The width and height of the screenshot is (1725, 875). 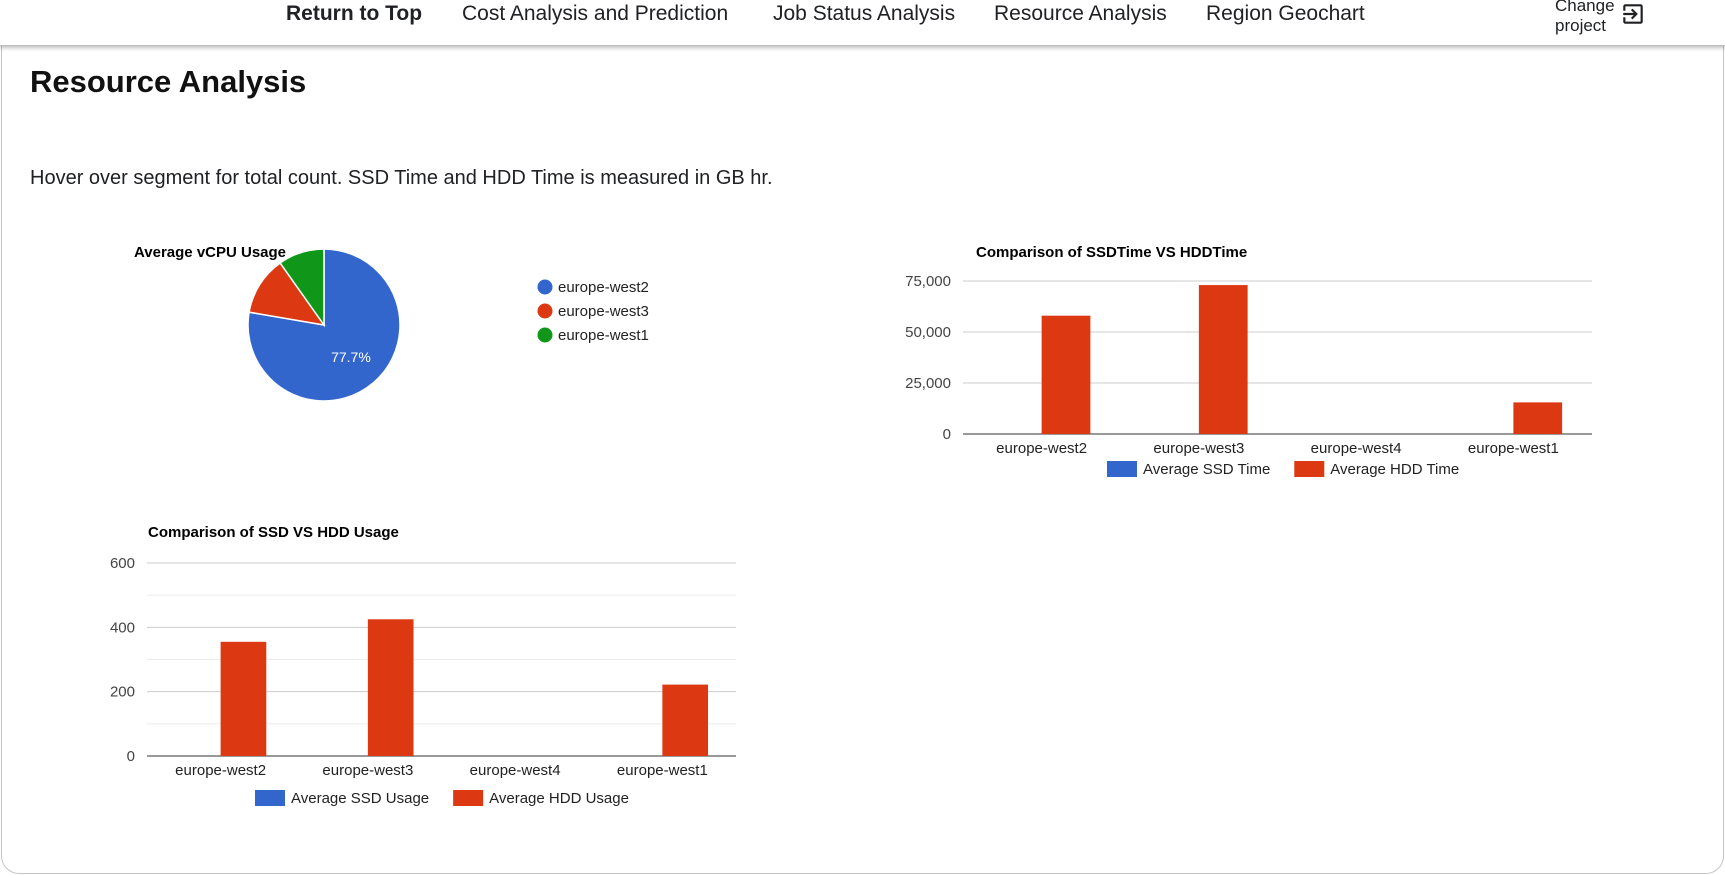 What do you see at coordinates (928, 383) in the screenshot?
I see `y-tick-label: 25,000` at bounding box center [928, 383].